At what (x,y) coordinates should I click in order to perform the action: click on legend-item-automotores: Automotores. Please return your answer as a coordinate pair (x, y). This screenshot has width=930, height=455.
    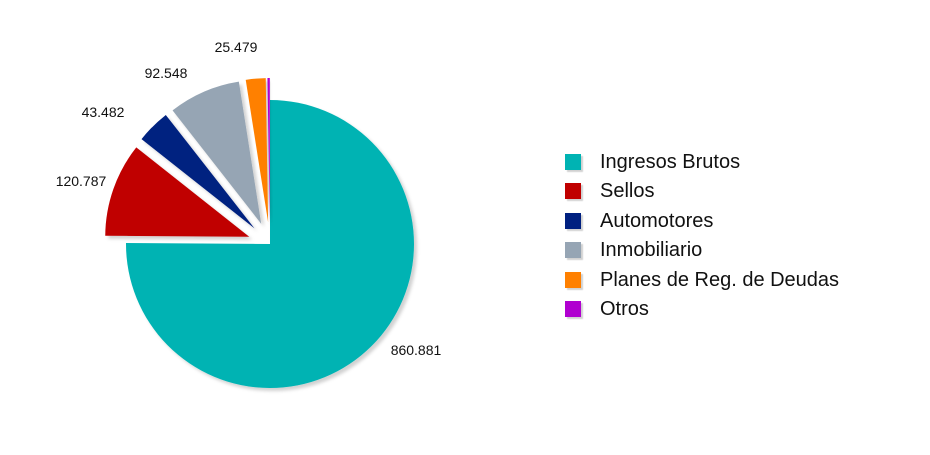
    Looking at the image, I should click on (702, 221).